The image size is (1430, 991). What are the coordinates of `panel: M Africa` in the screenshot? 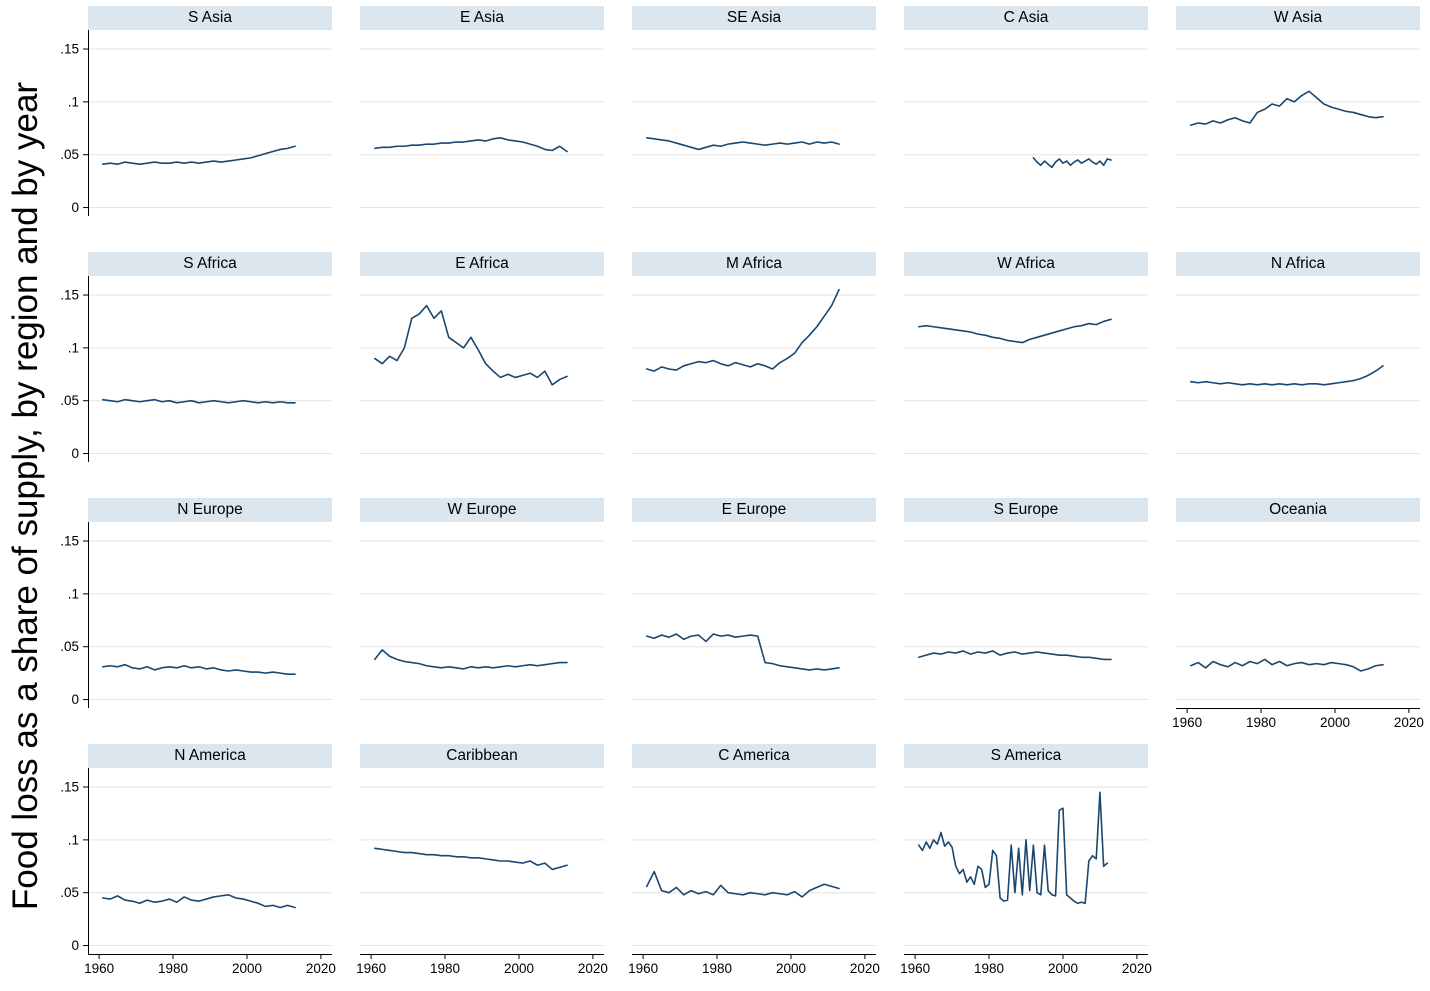 It's located at (754, 370).